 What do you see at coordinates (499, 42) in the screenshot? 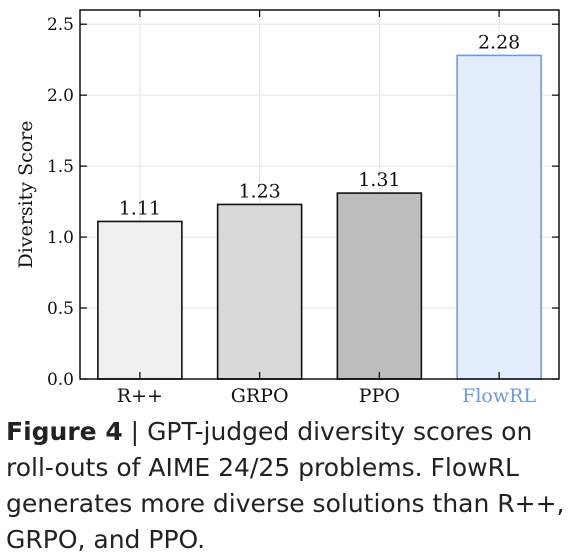
I see `bar-value-label: 2.28` at bounding box center [499, 42].